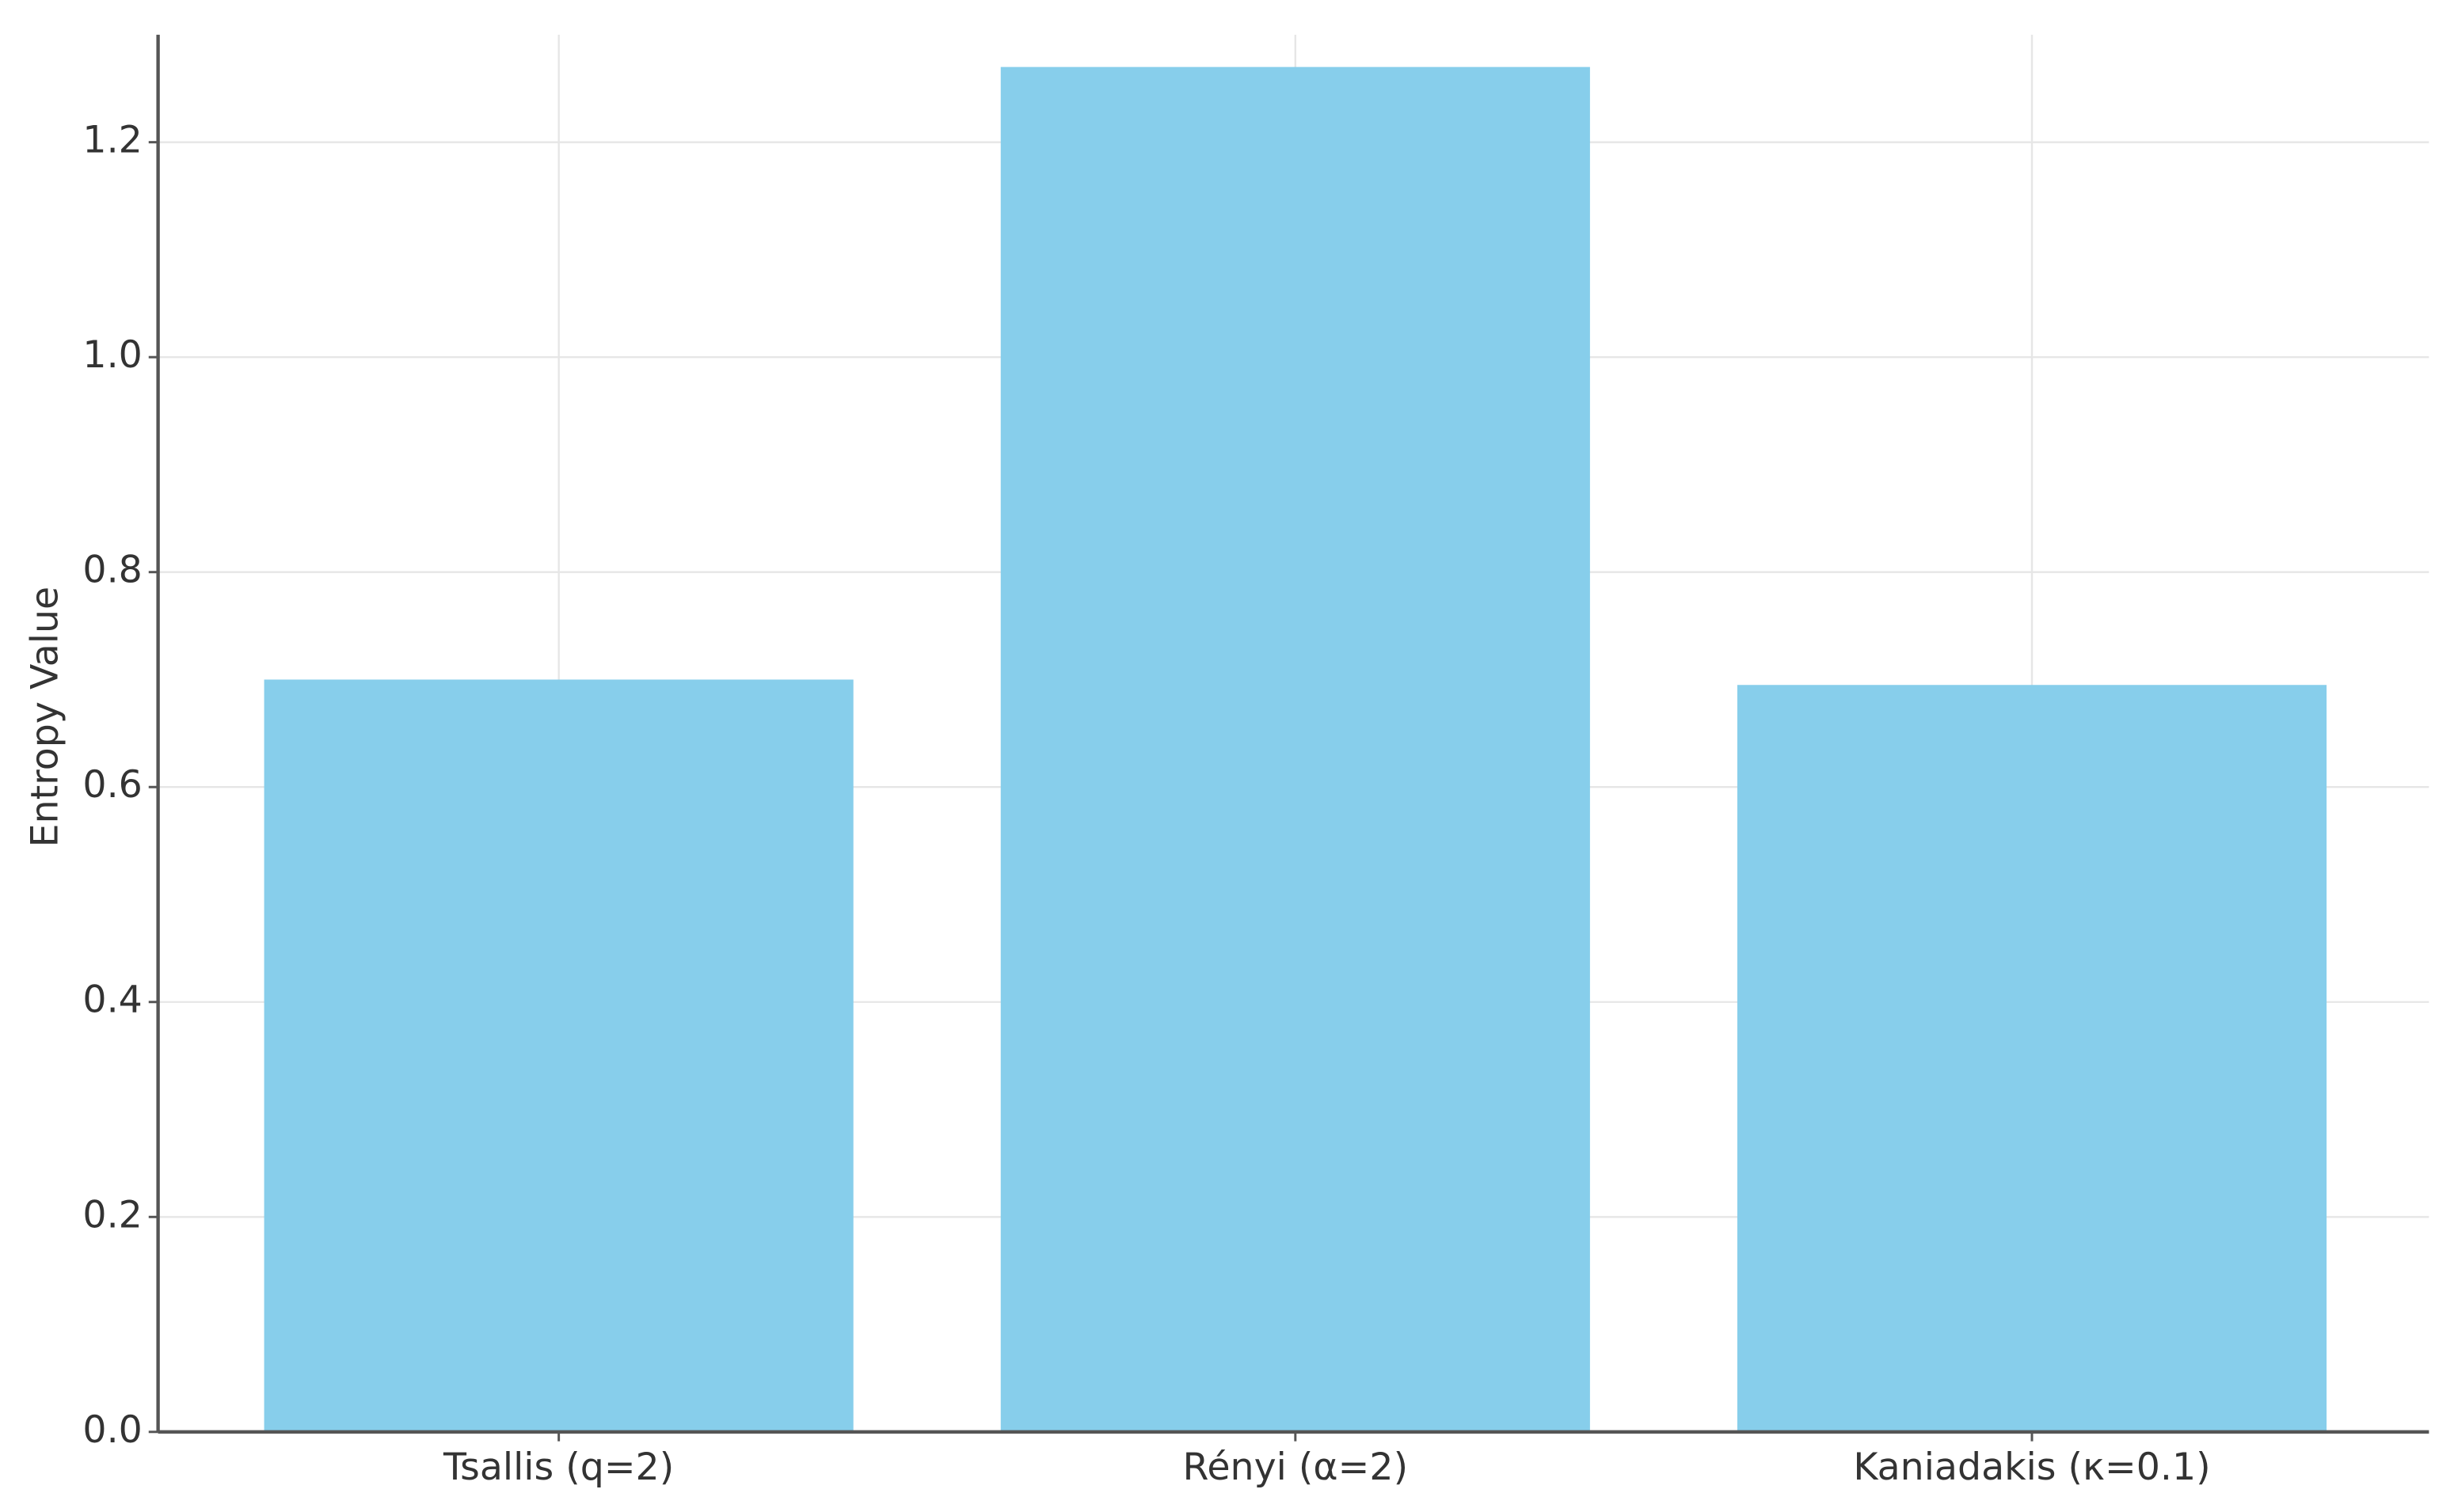 The height and width of the screenshot is (1512, 2454). What do you see at coordinates (112, 785) in the screenshot?
I see `y-tick-label: 0.6` at bounding box center [112, 785].